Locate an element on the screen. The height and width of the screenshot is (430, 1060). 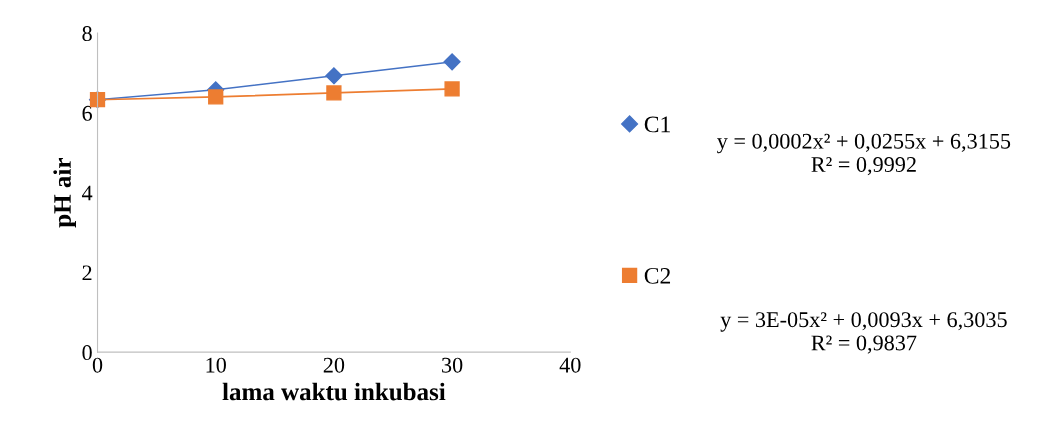
x-tick-label: 20 is located at coordinates (334, 365).